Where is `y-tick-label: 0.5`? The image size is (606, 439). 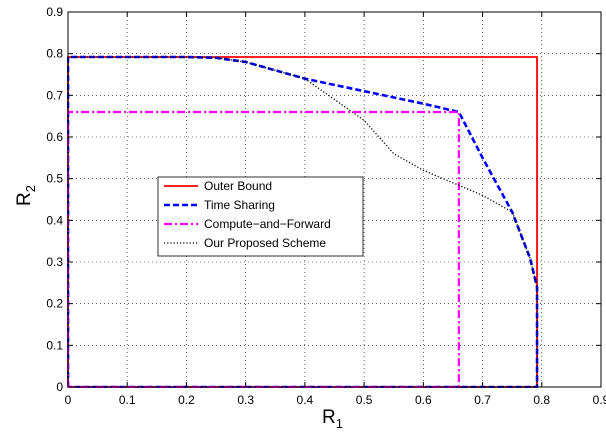 y-tick-label: 0.5 is located at coordinates (54, 179).